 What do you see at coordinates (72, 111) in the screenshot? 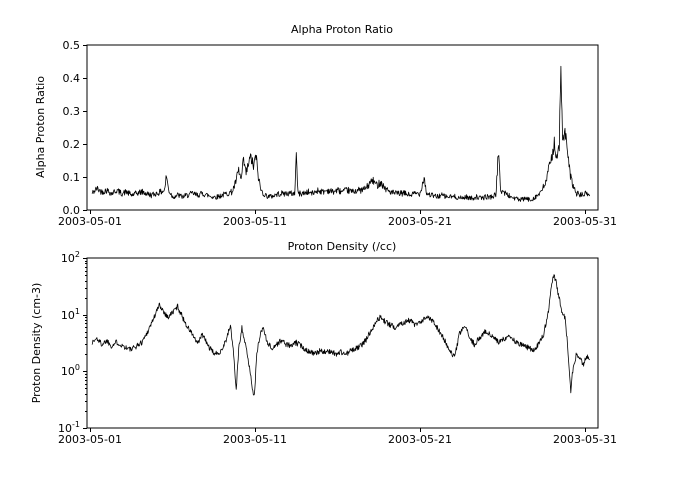
I see `y-tick-label: 0.3` at bounding box center [72, 111].